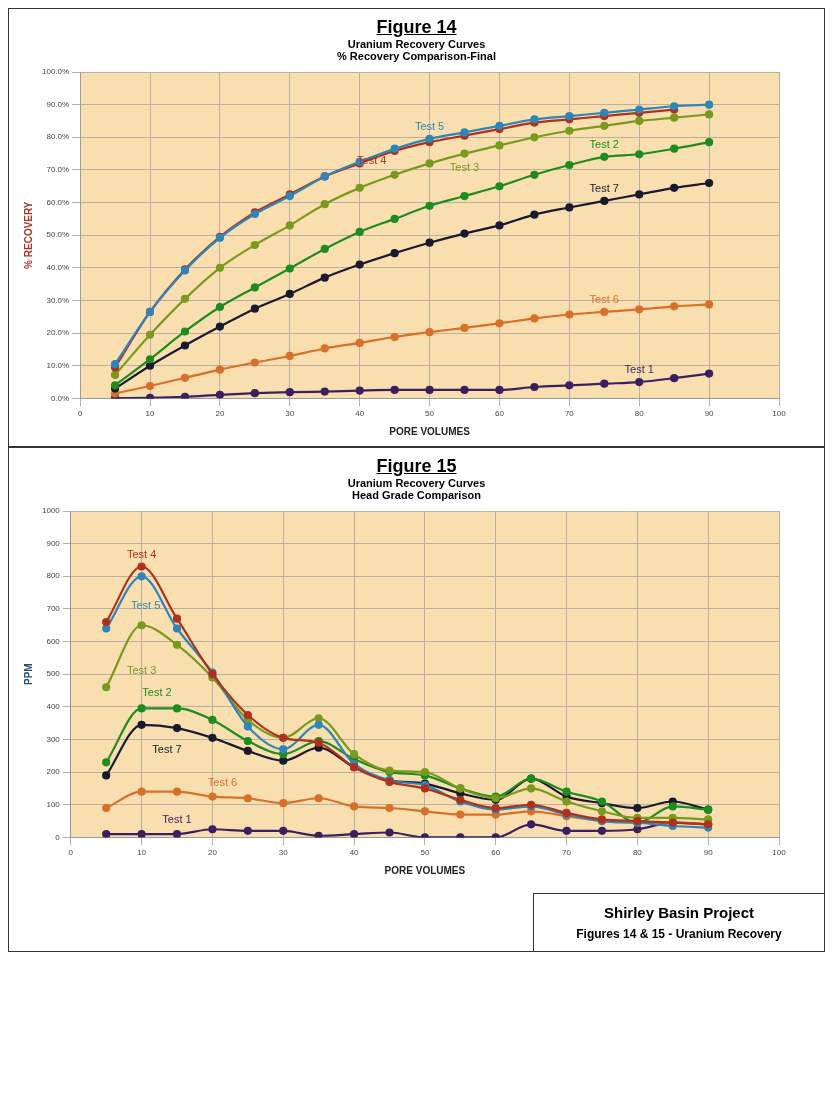 The width and height of the screenshot is (833, 1096). I want to click on chart-subtitle: Uranium Recovery Curves % Recovery Comparison-Final, so click(416, 50).